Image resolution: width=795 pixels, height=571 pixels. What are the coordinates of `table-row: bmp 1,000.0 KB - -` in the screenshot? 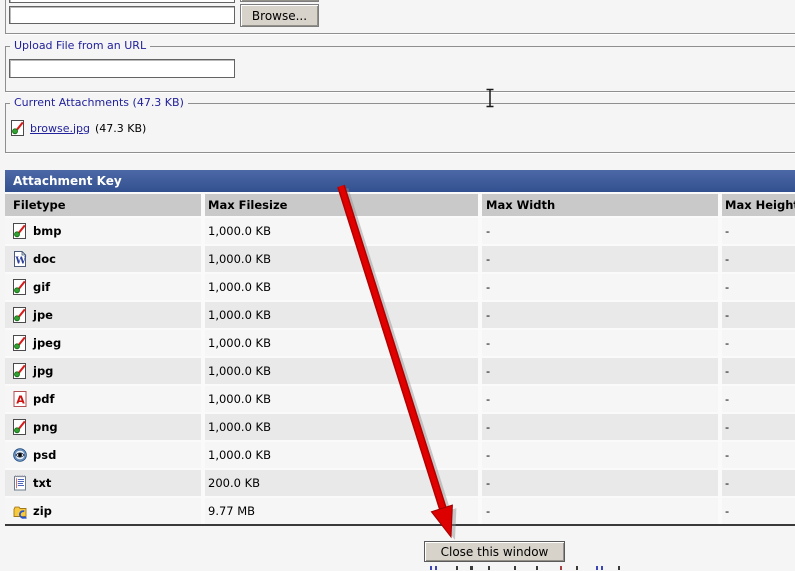 It's located at (400, 231).